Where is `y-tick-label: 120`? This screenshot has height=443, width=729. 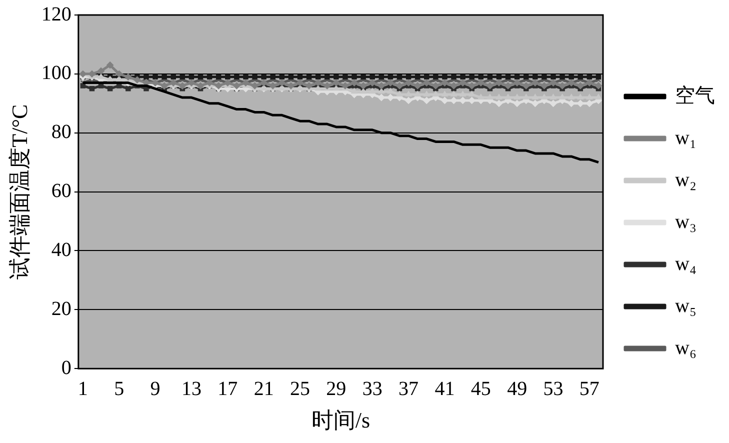
y-tick-label: 120 is located at coordinates (56, 14).